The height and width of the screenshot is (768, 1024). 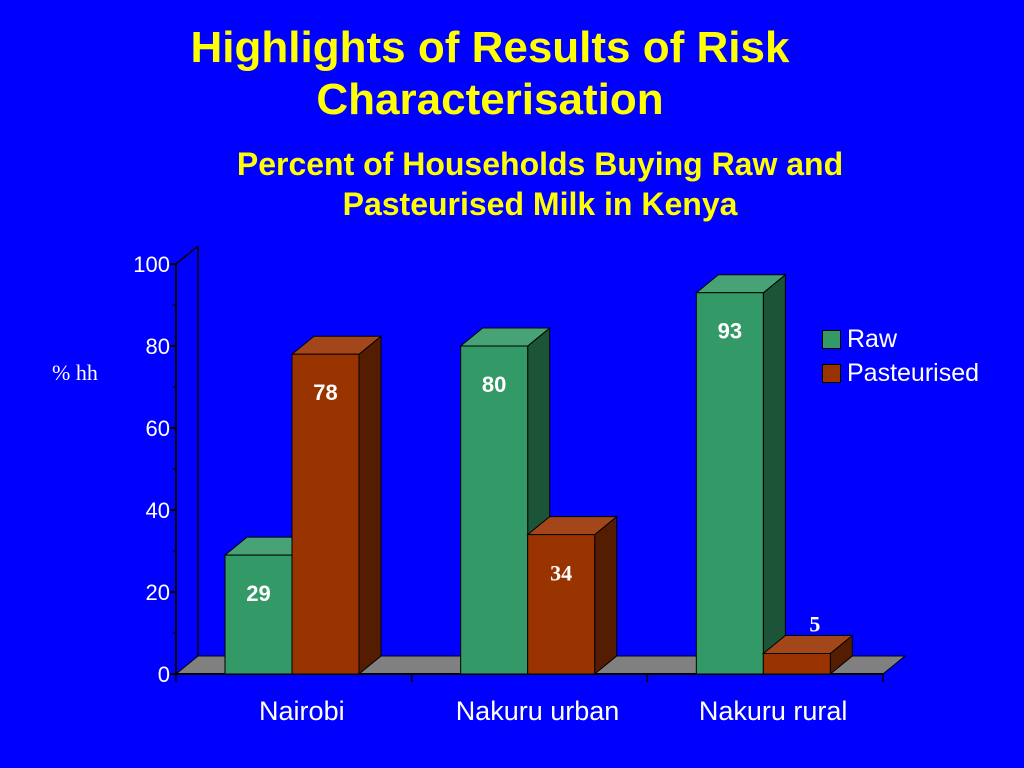 I want to click on y-axis-label-text: % hh, so click(x=75, y=372).